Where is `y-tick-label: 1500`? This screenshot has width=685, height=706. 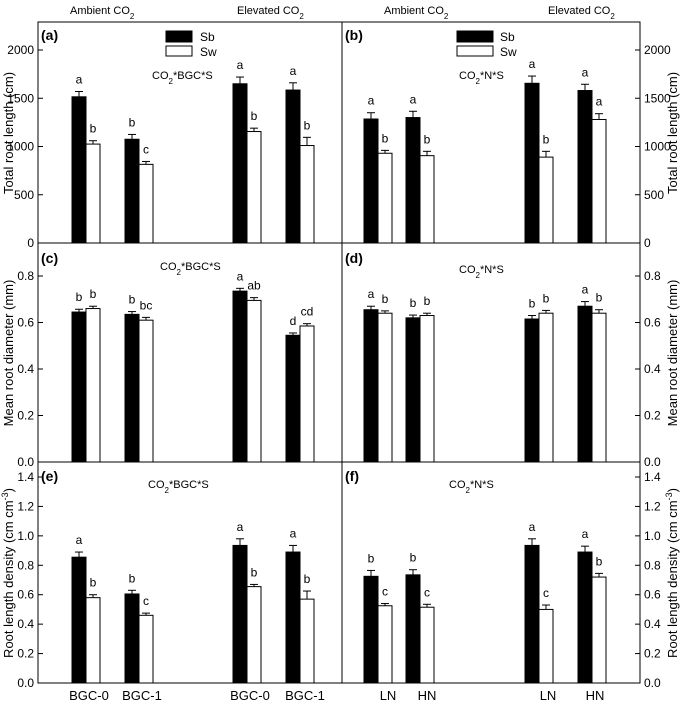 y-tick-label: 1500 is located at coordinates (20, 98).